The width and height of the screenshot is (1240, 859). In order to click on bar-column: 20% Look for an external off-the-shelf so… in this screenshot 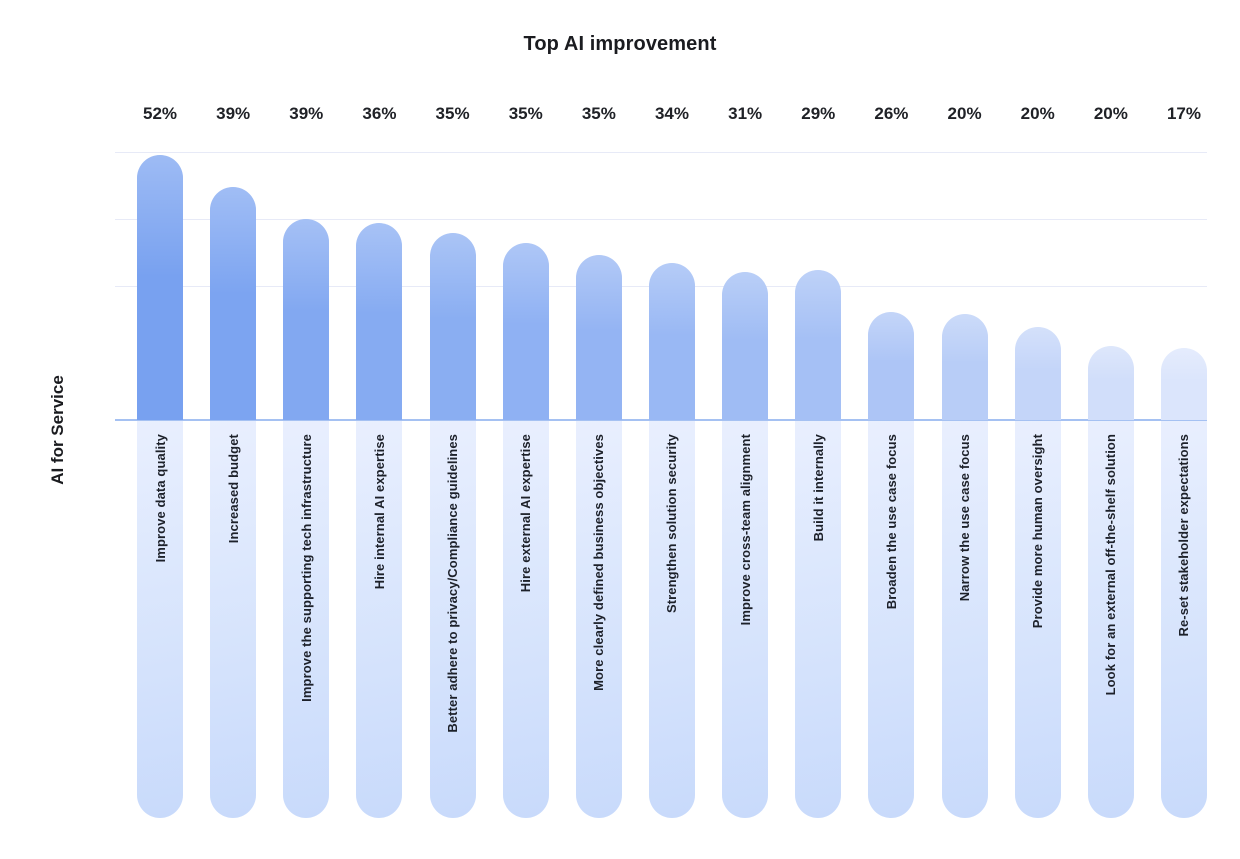, I will do `click(1110, 462)`.